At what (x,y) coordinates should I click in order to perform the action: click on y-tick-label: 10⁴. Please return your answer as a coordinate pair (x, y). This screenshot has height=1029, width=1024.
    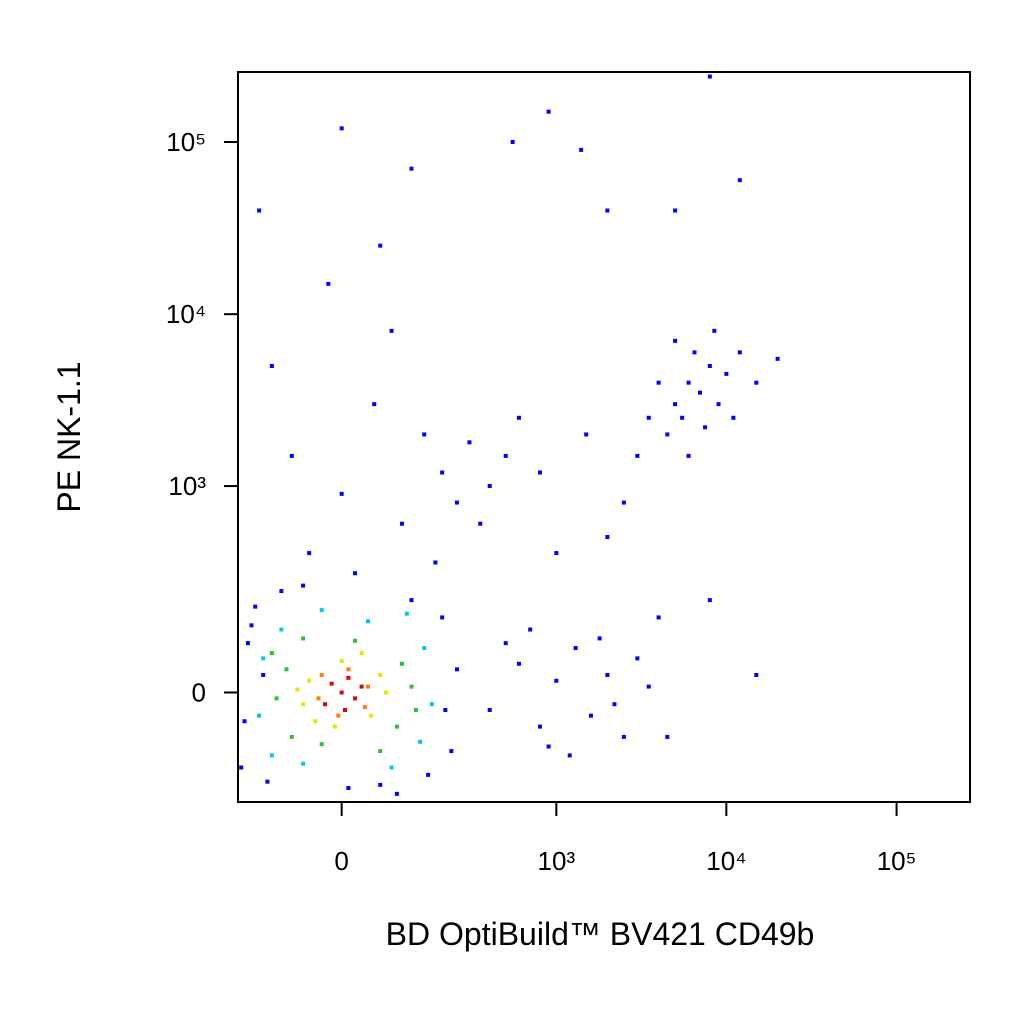
    Looking at the image, I should click on (186, 314).